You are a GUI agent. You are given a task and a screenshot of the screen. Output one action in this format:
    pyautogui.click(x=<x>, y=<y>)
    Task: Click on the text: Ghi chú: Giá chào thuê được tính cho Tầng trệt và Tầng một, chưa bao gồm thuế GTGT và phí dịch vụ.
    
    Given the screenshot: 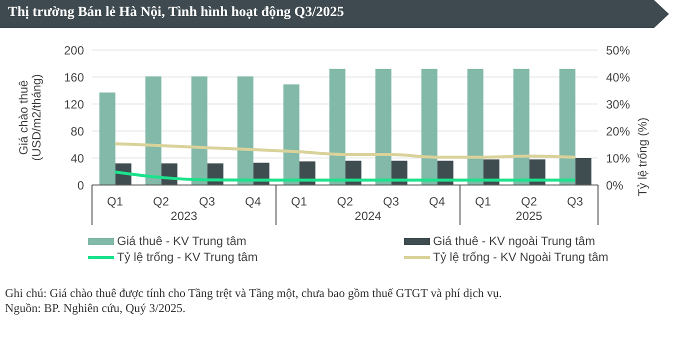 What is the action you would take?
    pyautogui.click(x=253, y=293)
    